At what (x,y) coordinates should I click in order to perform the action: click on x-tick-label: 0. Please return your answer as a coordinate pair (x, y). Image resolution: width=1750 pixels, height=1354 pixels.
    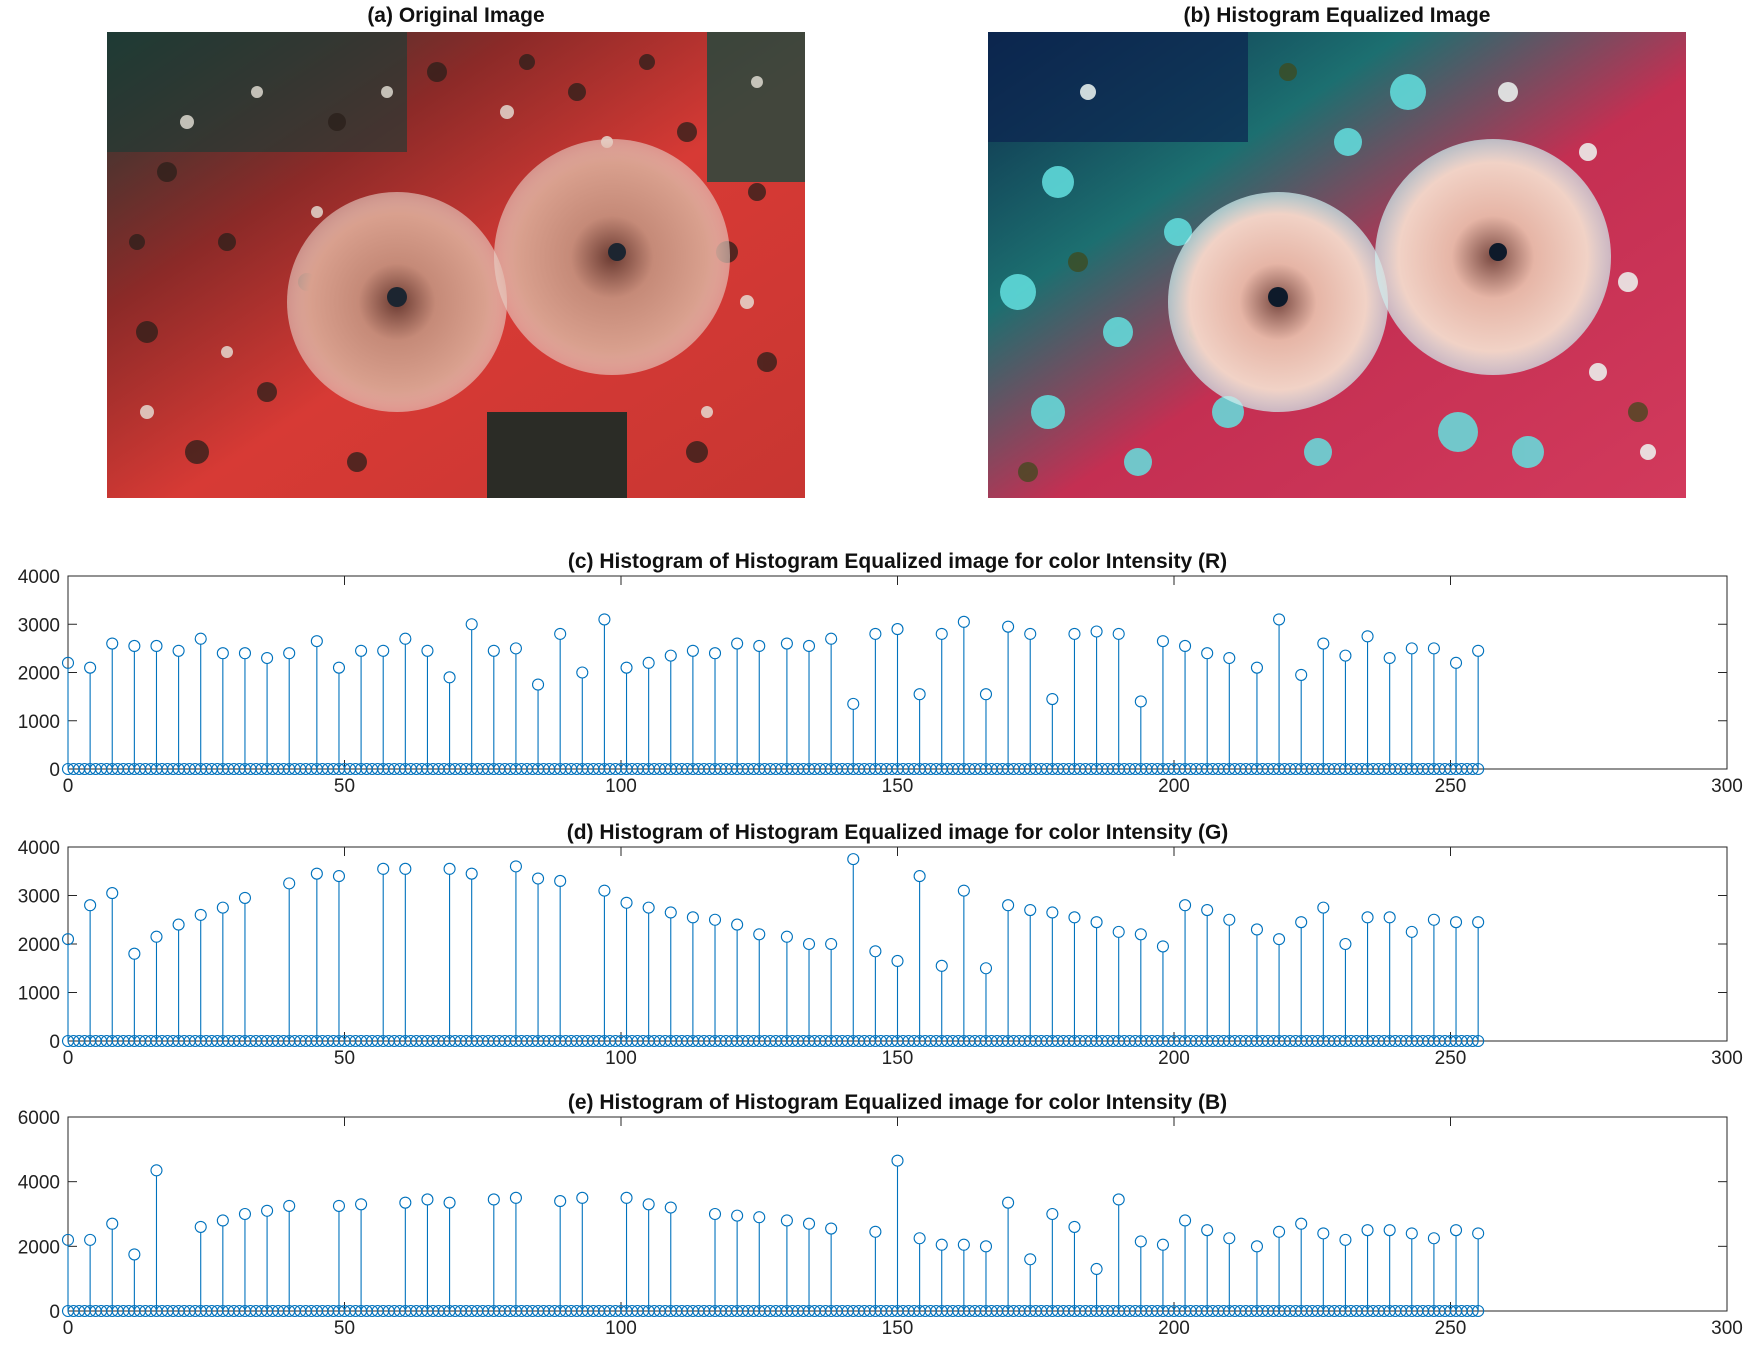
    Looking at the image, I should click on (68, 786).